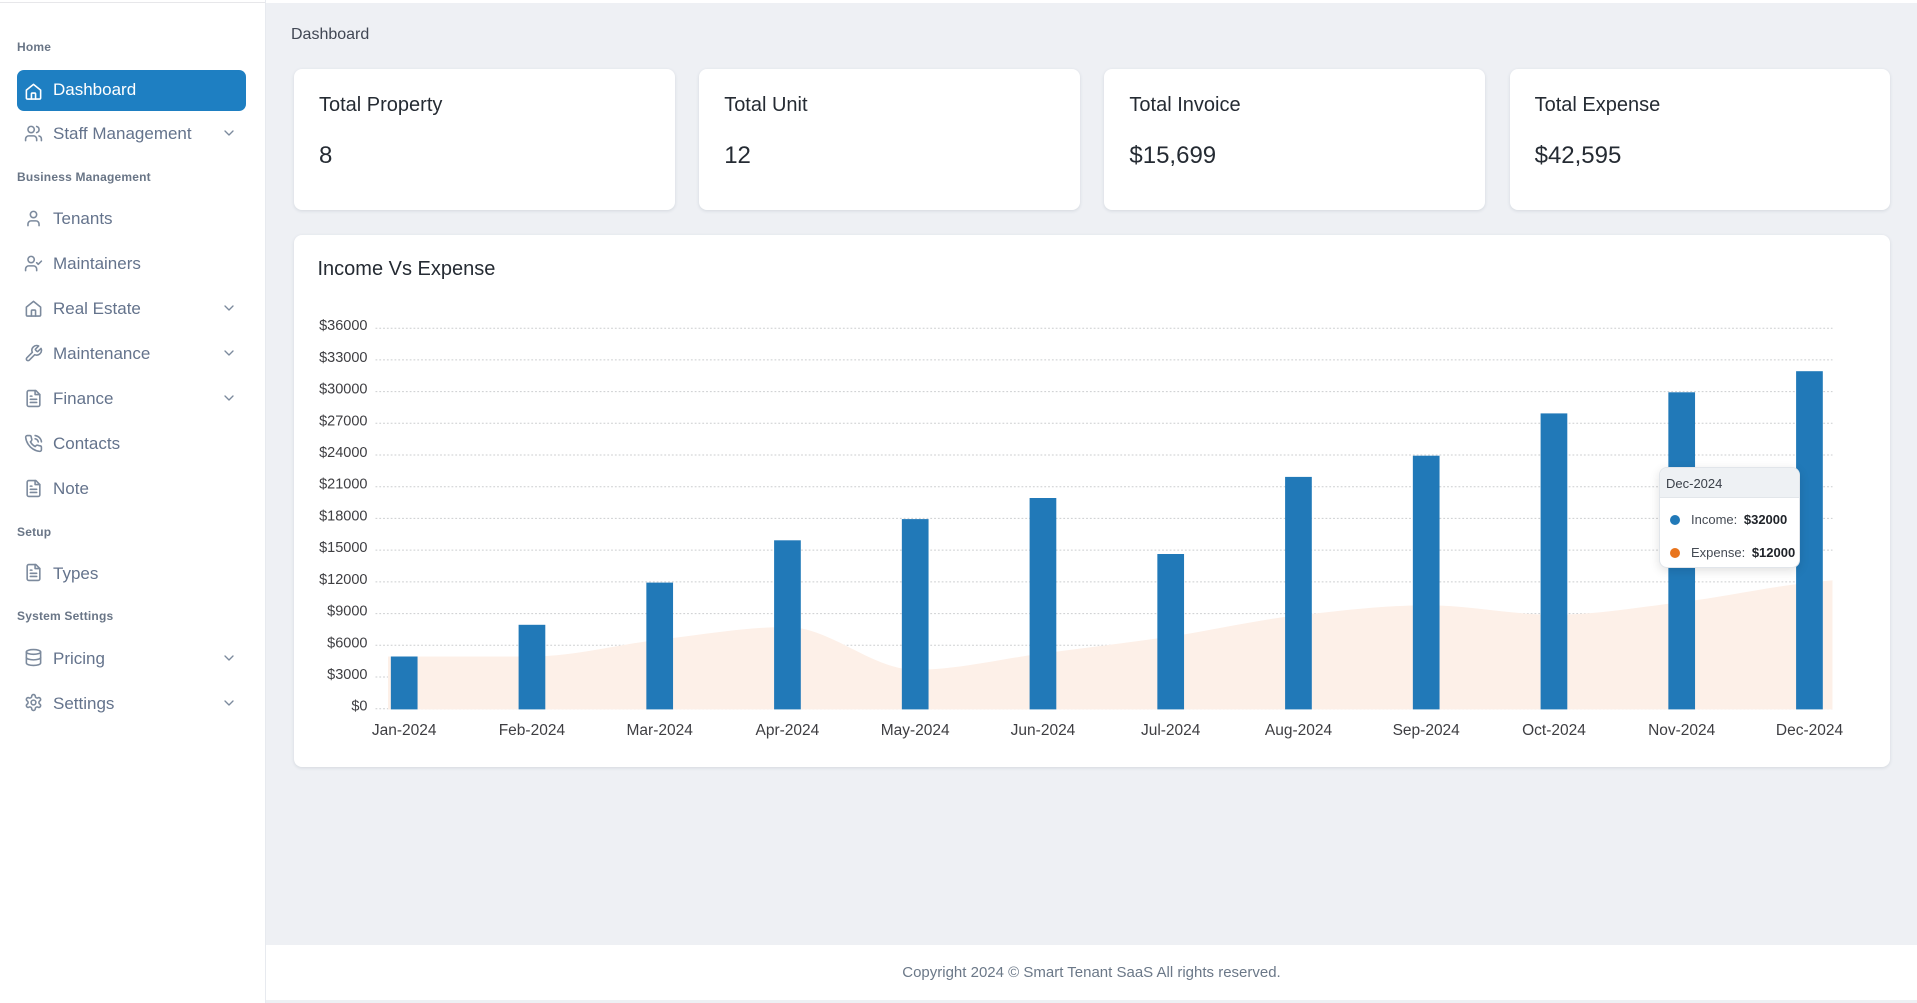  Describe the element at coordinates (1809, 730) in the screenshot. I see `svg-text: Dec-2024` at that location.